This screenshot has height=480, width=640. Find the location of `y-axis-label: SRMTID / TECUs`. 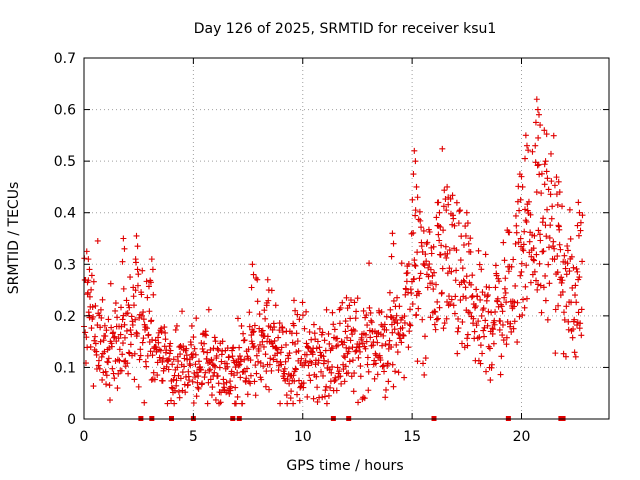

y-axis-label: SRMTID / TECUs is located at coordinates (14, 238).